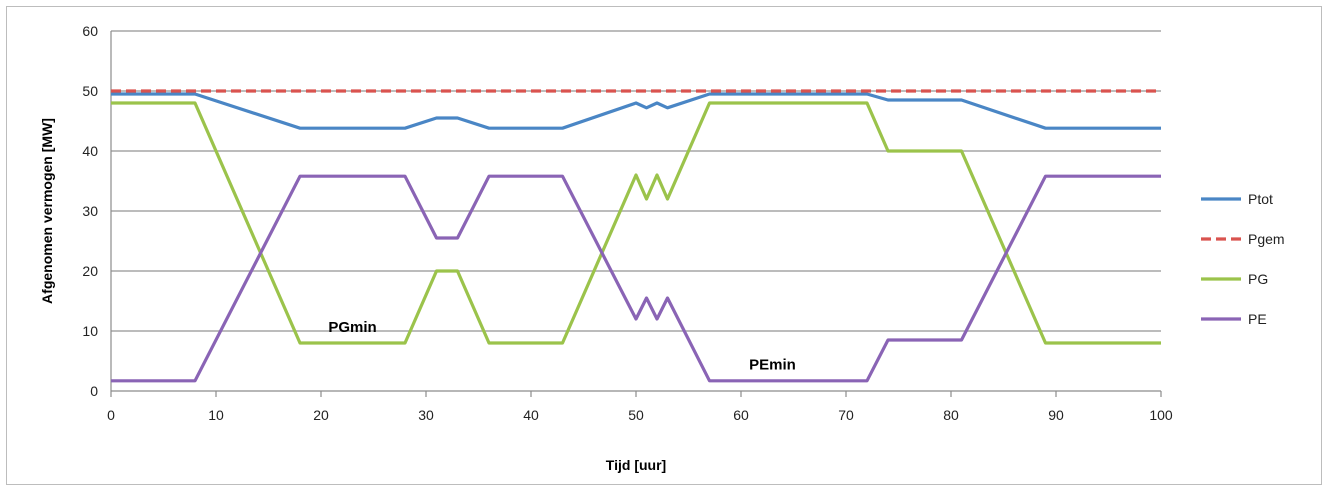 The width and height of the screenshot is (1330, 493). What do you see at coordinates (90, 271) in the screenshot?
I see `y-tick-label: 20` at bounding box center [90, 271].